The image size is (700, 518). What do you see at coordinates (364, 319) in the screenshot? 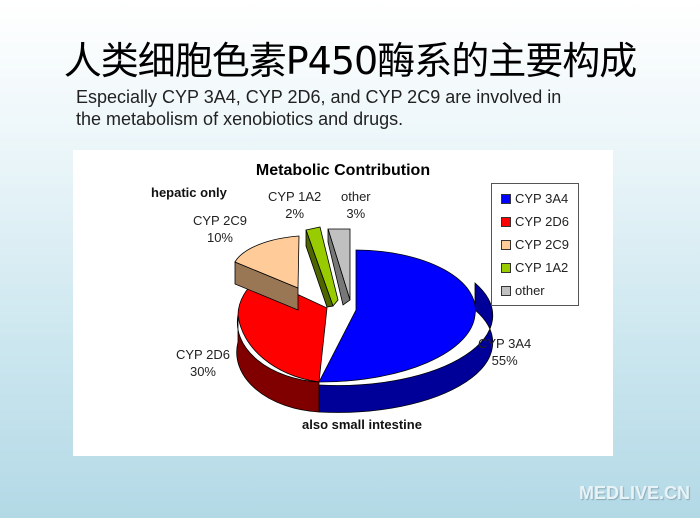
I see `pie-graphic` at bounding box center [364, 319].